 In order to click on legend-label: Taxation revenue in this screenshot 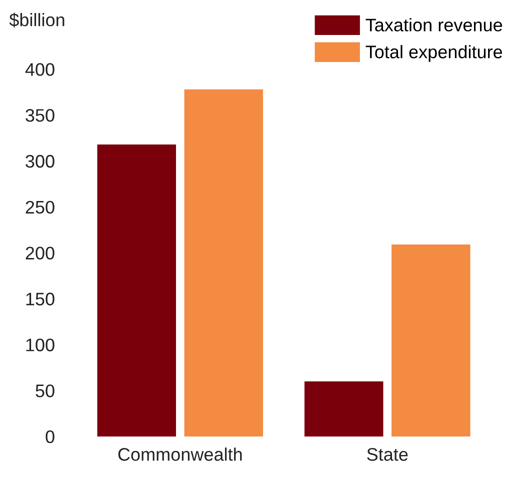, I will do `click(434, 25)`.